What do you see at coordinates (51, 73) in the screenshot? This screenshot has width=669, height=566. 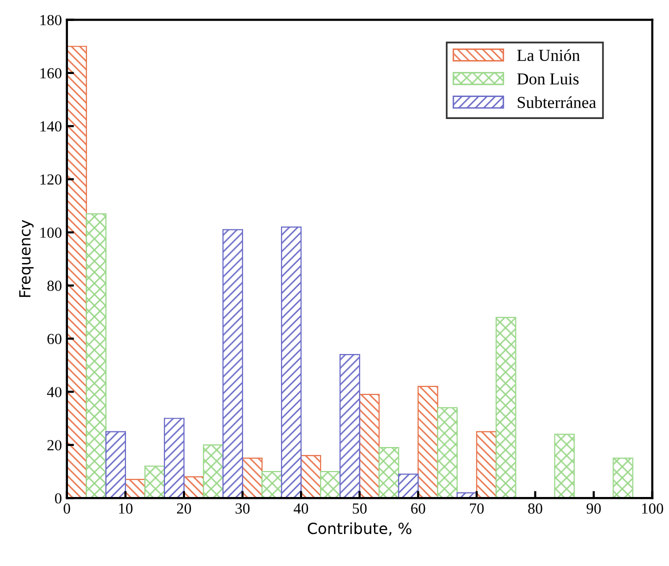 I see `y-tick-label: 160` at bounding box center [51, 73].